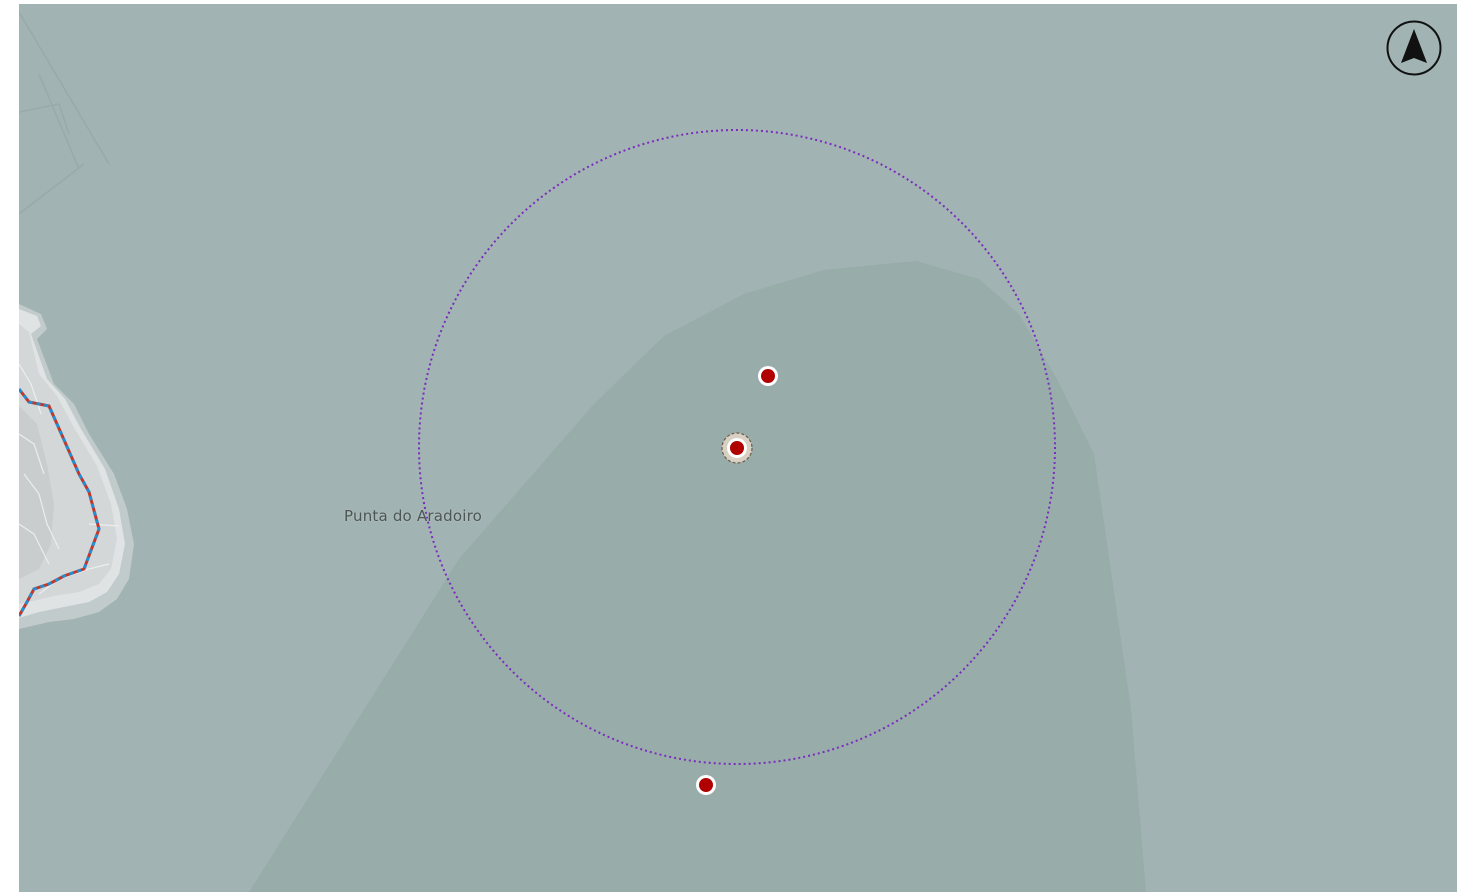 This screenshot has width=1468, height=893. Describe the element at coordinates (64, 113) in the screenshot. I see `harbor-lines` at that location.